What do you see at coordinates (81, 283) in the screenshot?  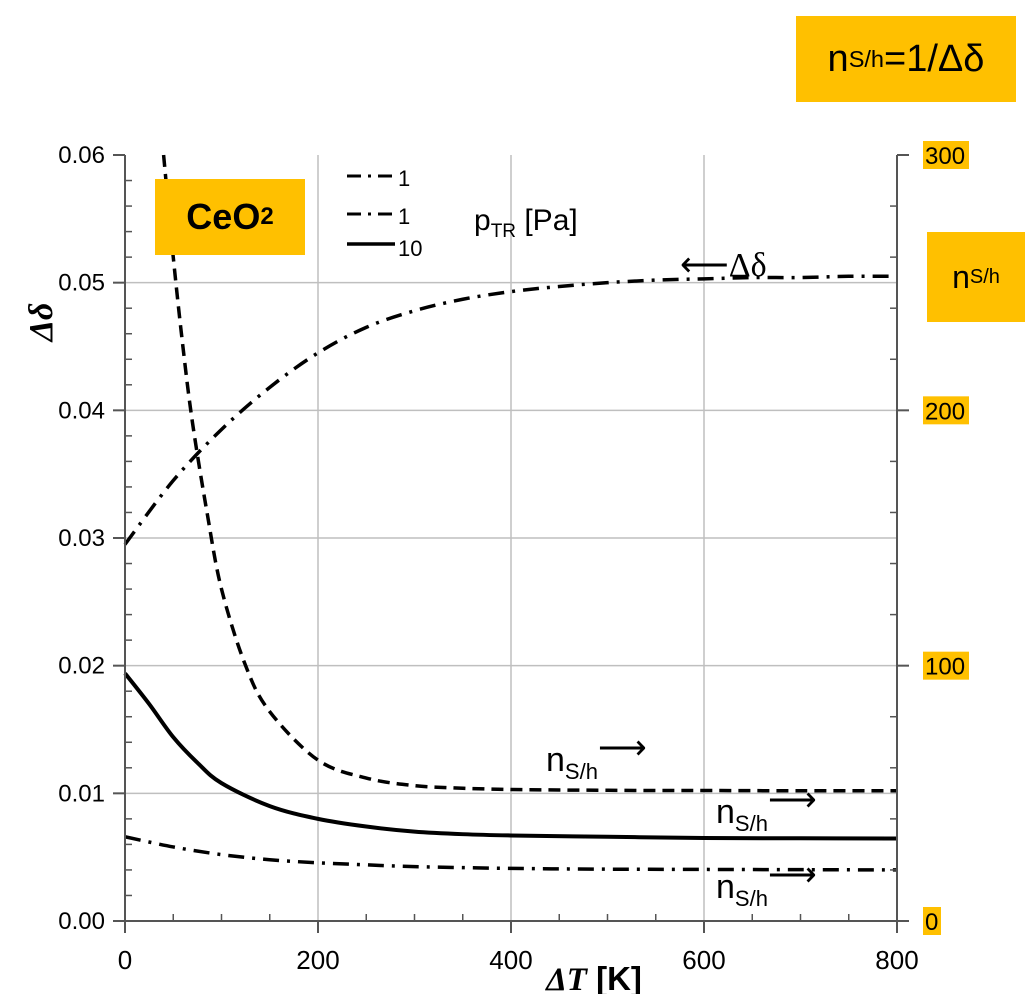 I see `y-left-tick-label-5: 0.05` at bounding box center [81, 283].